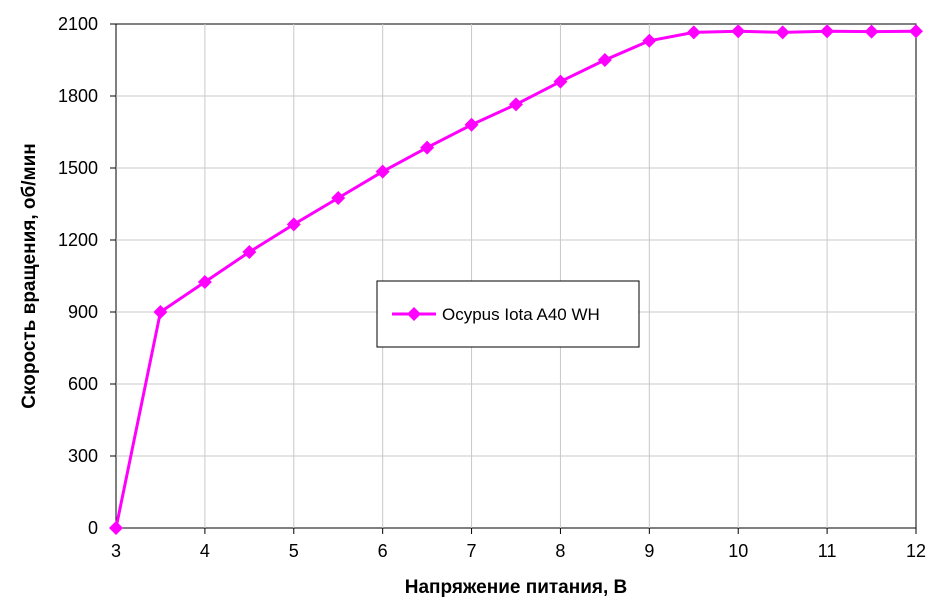 The height and width of the screenshot is (600, 932). Describe the element at coordinates (116, 551) in the screenshot. I see `x-tick-label: 3` at that location.